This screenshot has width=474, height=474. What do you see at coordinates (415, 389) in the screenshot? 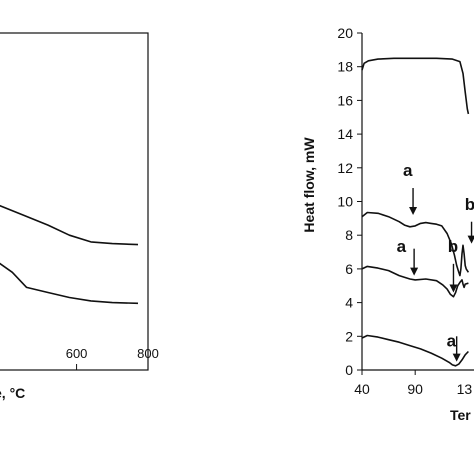
I see `right-x-tick-label-1: 90` at bounding box center [415, 389].